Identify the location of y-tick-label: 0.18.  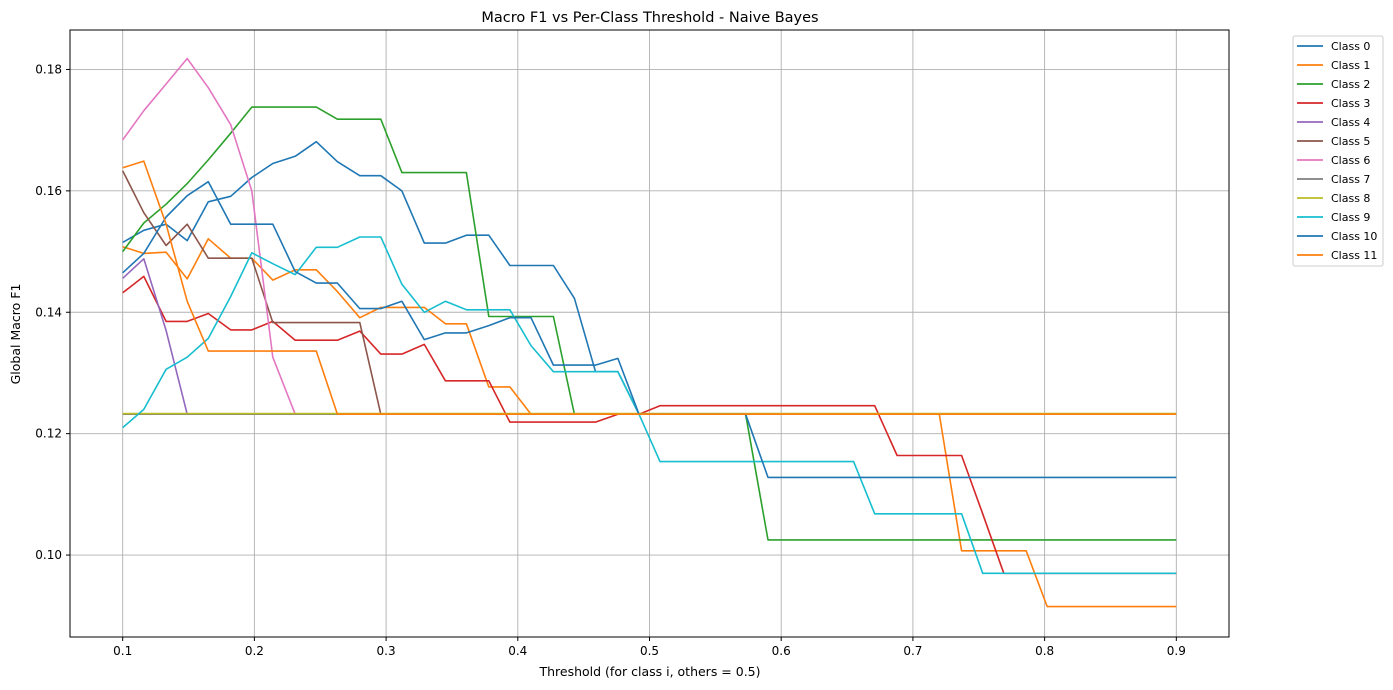
(48, 69).